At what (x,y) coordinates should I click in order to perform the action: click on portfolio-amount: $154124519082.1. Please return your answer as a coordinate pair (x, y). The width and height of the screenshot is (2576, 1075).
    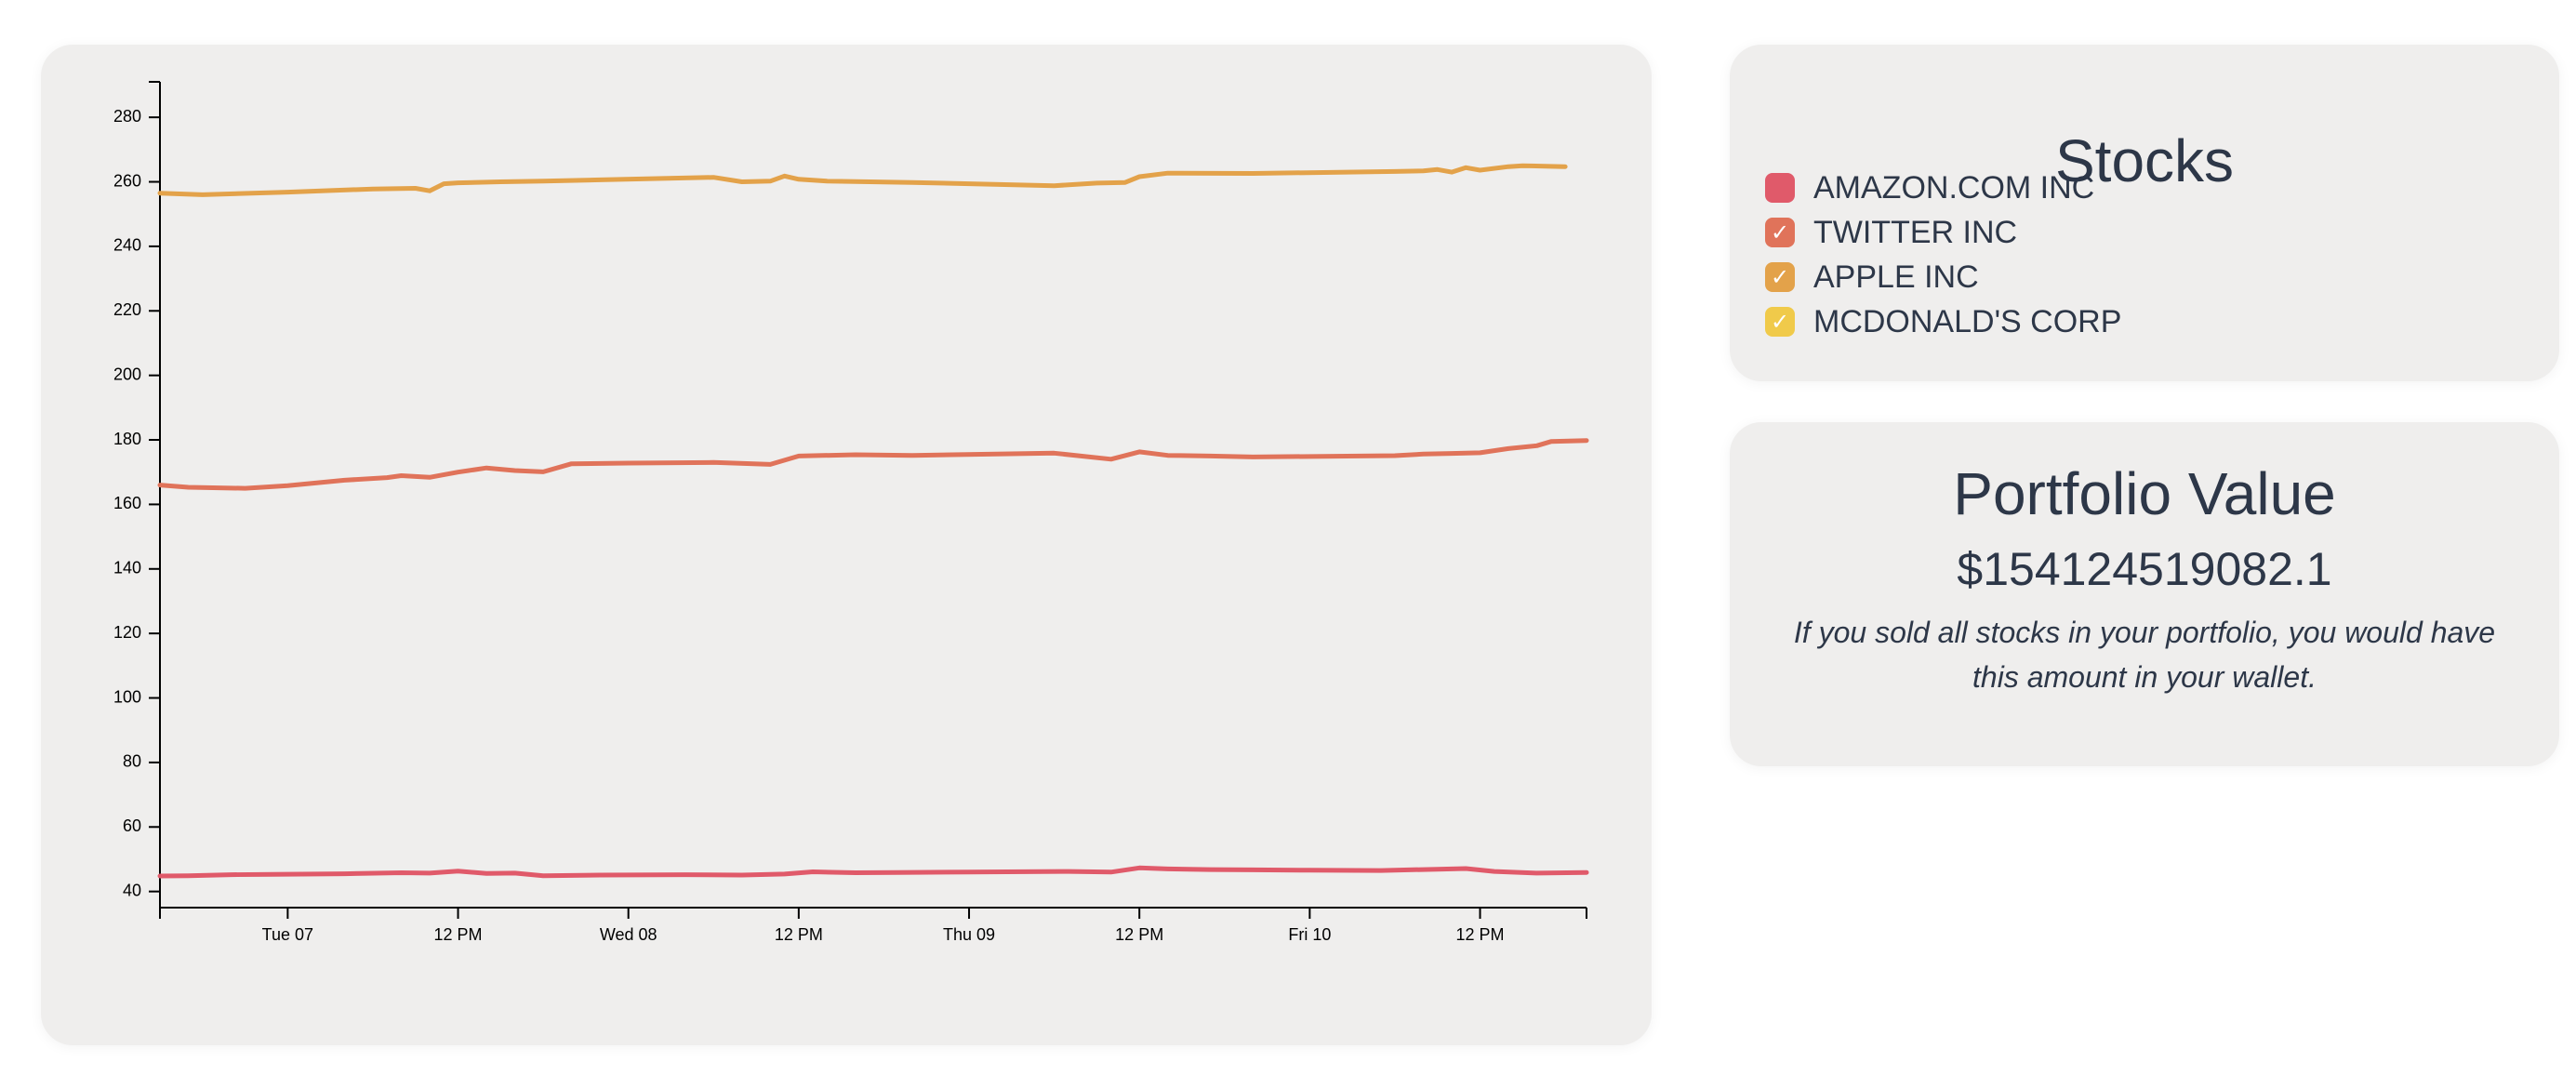
    Looking at the image, I should click on (2144, 569).